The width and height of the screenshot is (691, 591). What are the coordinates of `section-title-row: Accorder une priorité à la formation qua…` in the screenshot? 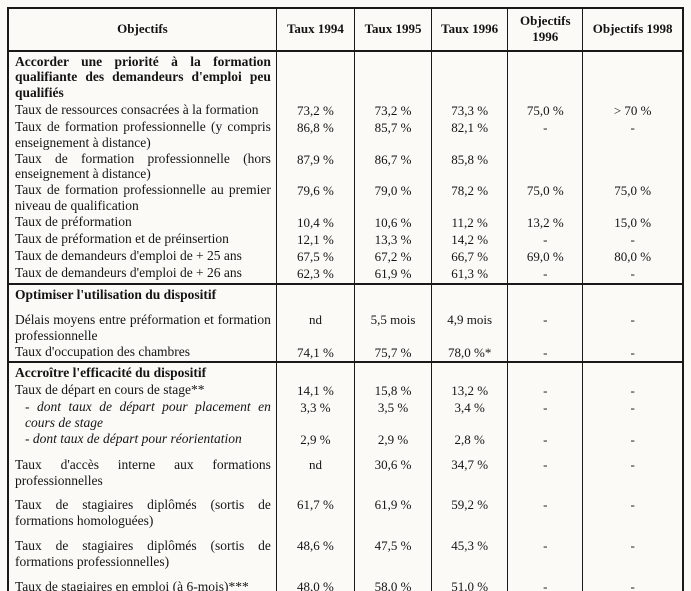 It's located at (345, 75).